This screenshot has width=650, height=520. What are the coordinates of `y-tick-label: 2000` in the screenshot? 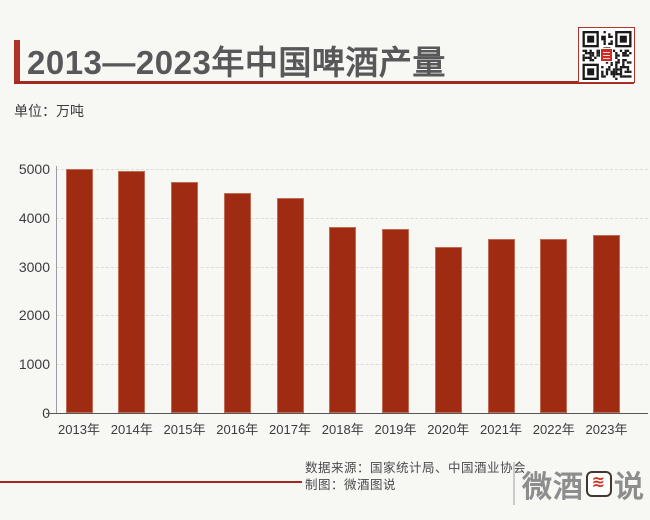 It's located at (34, 315).